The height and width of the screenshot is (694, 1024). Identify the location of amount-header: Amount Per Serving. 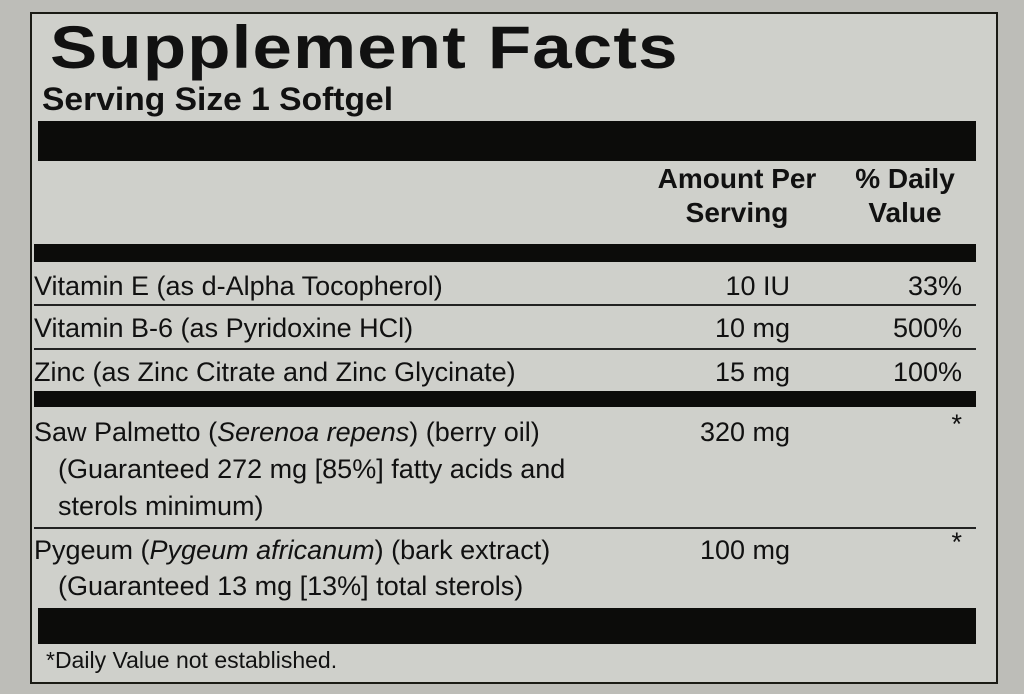
(737, 196).